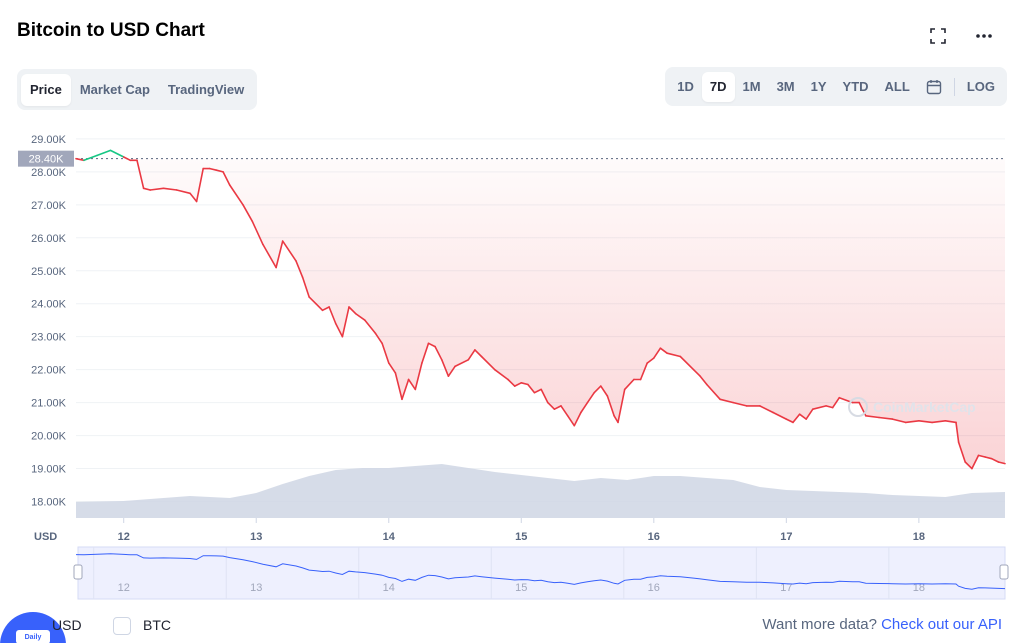 The height and width of the screenshot is (643, 1024). I want to click on btc-checkbox, so click(122, 626).